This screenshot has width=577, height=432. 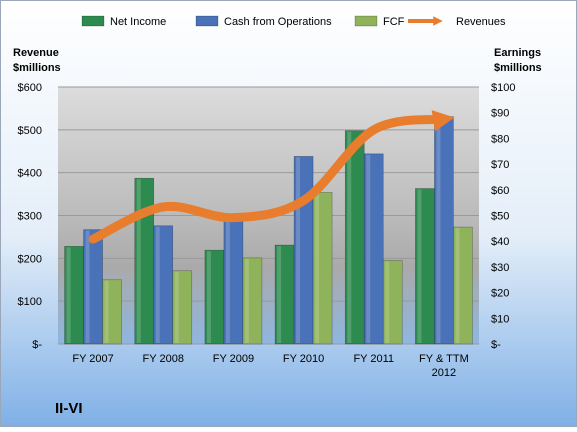 What do you see at coordinates (30, 259) in the screenshot?
I see `left-axis-tick-label: $200` at bounding box center [30, 259].